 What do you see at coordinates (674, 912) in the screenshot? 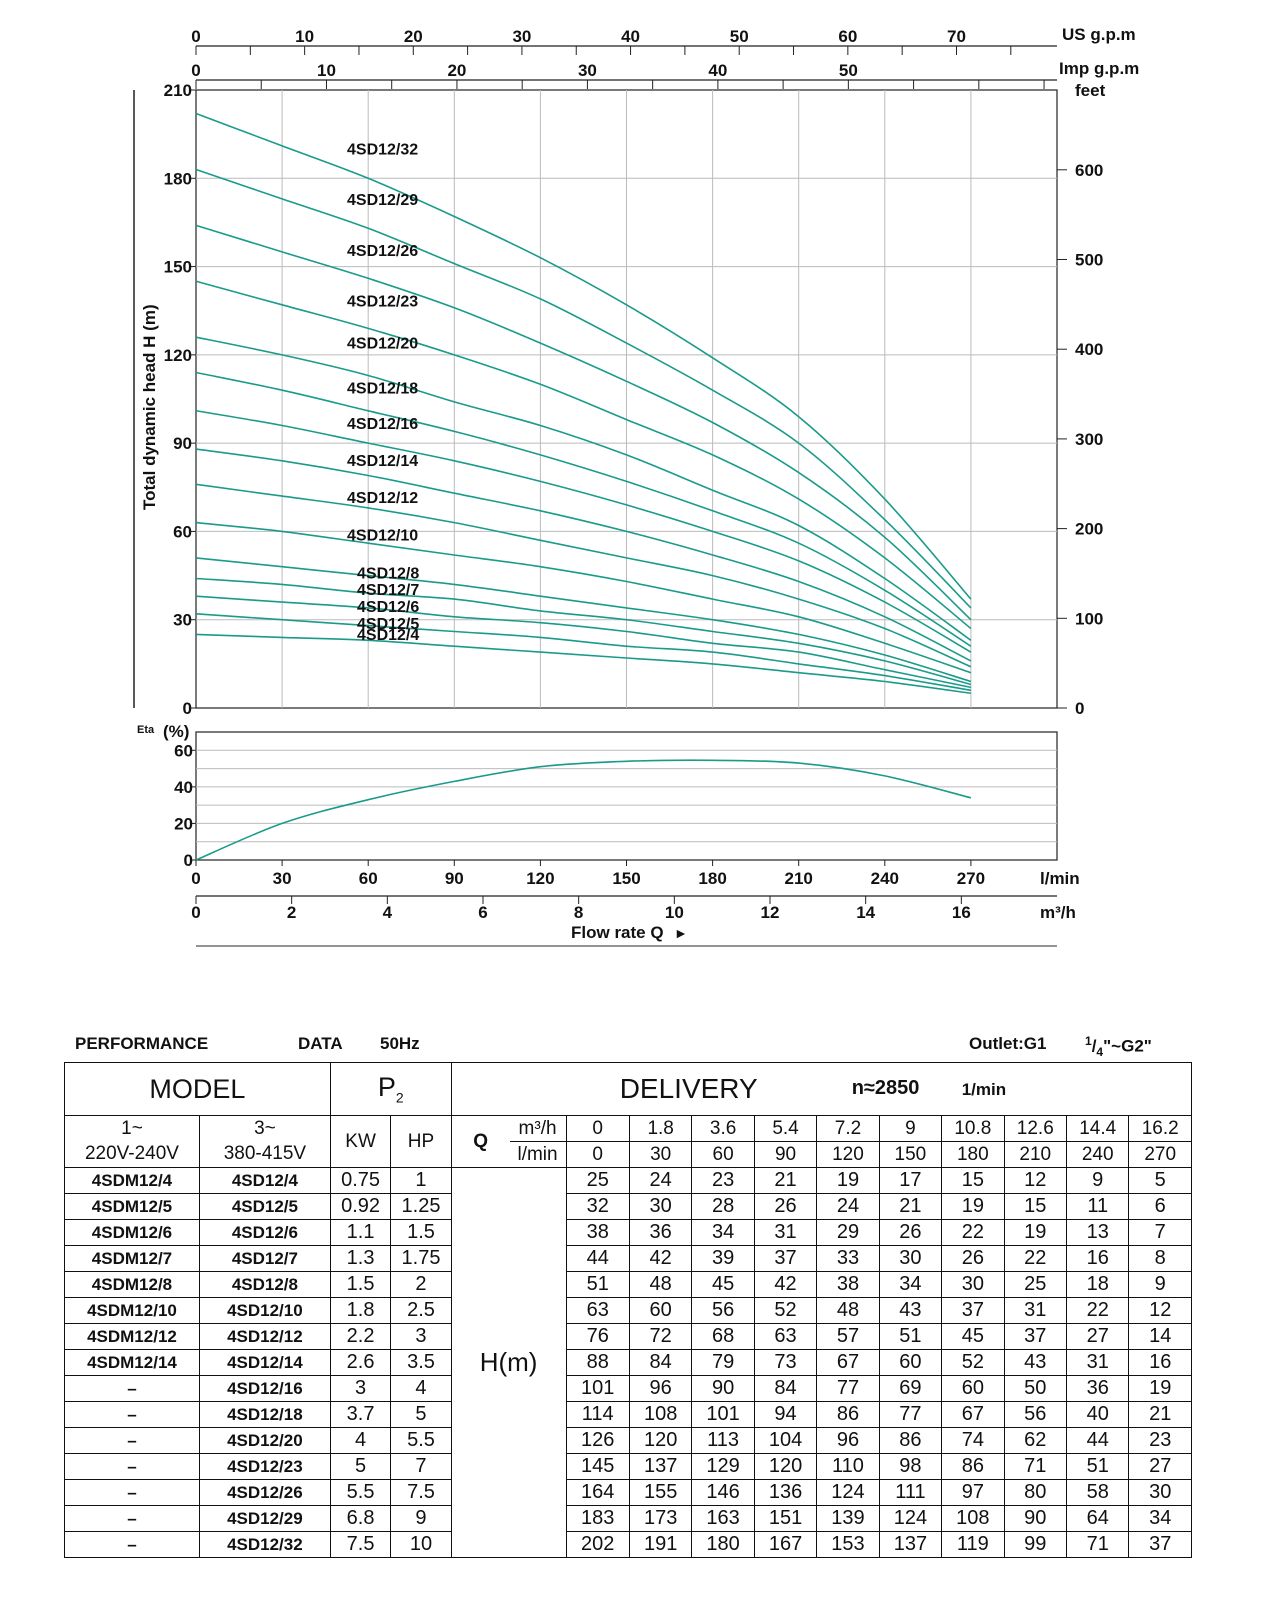
I see `x-tick-label-m3h: 10` at bounding box center [674, 912].